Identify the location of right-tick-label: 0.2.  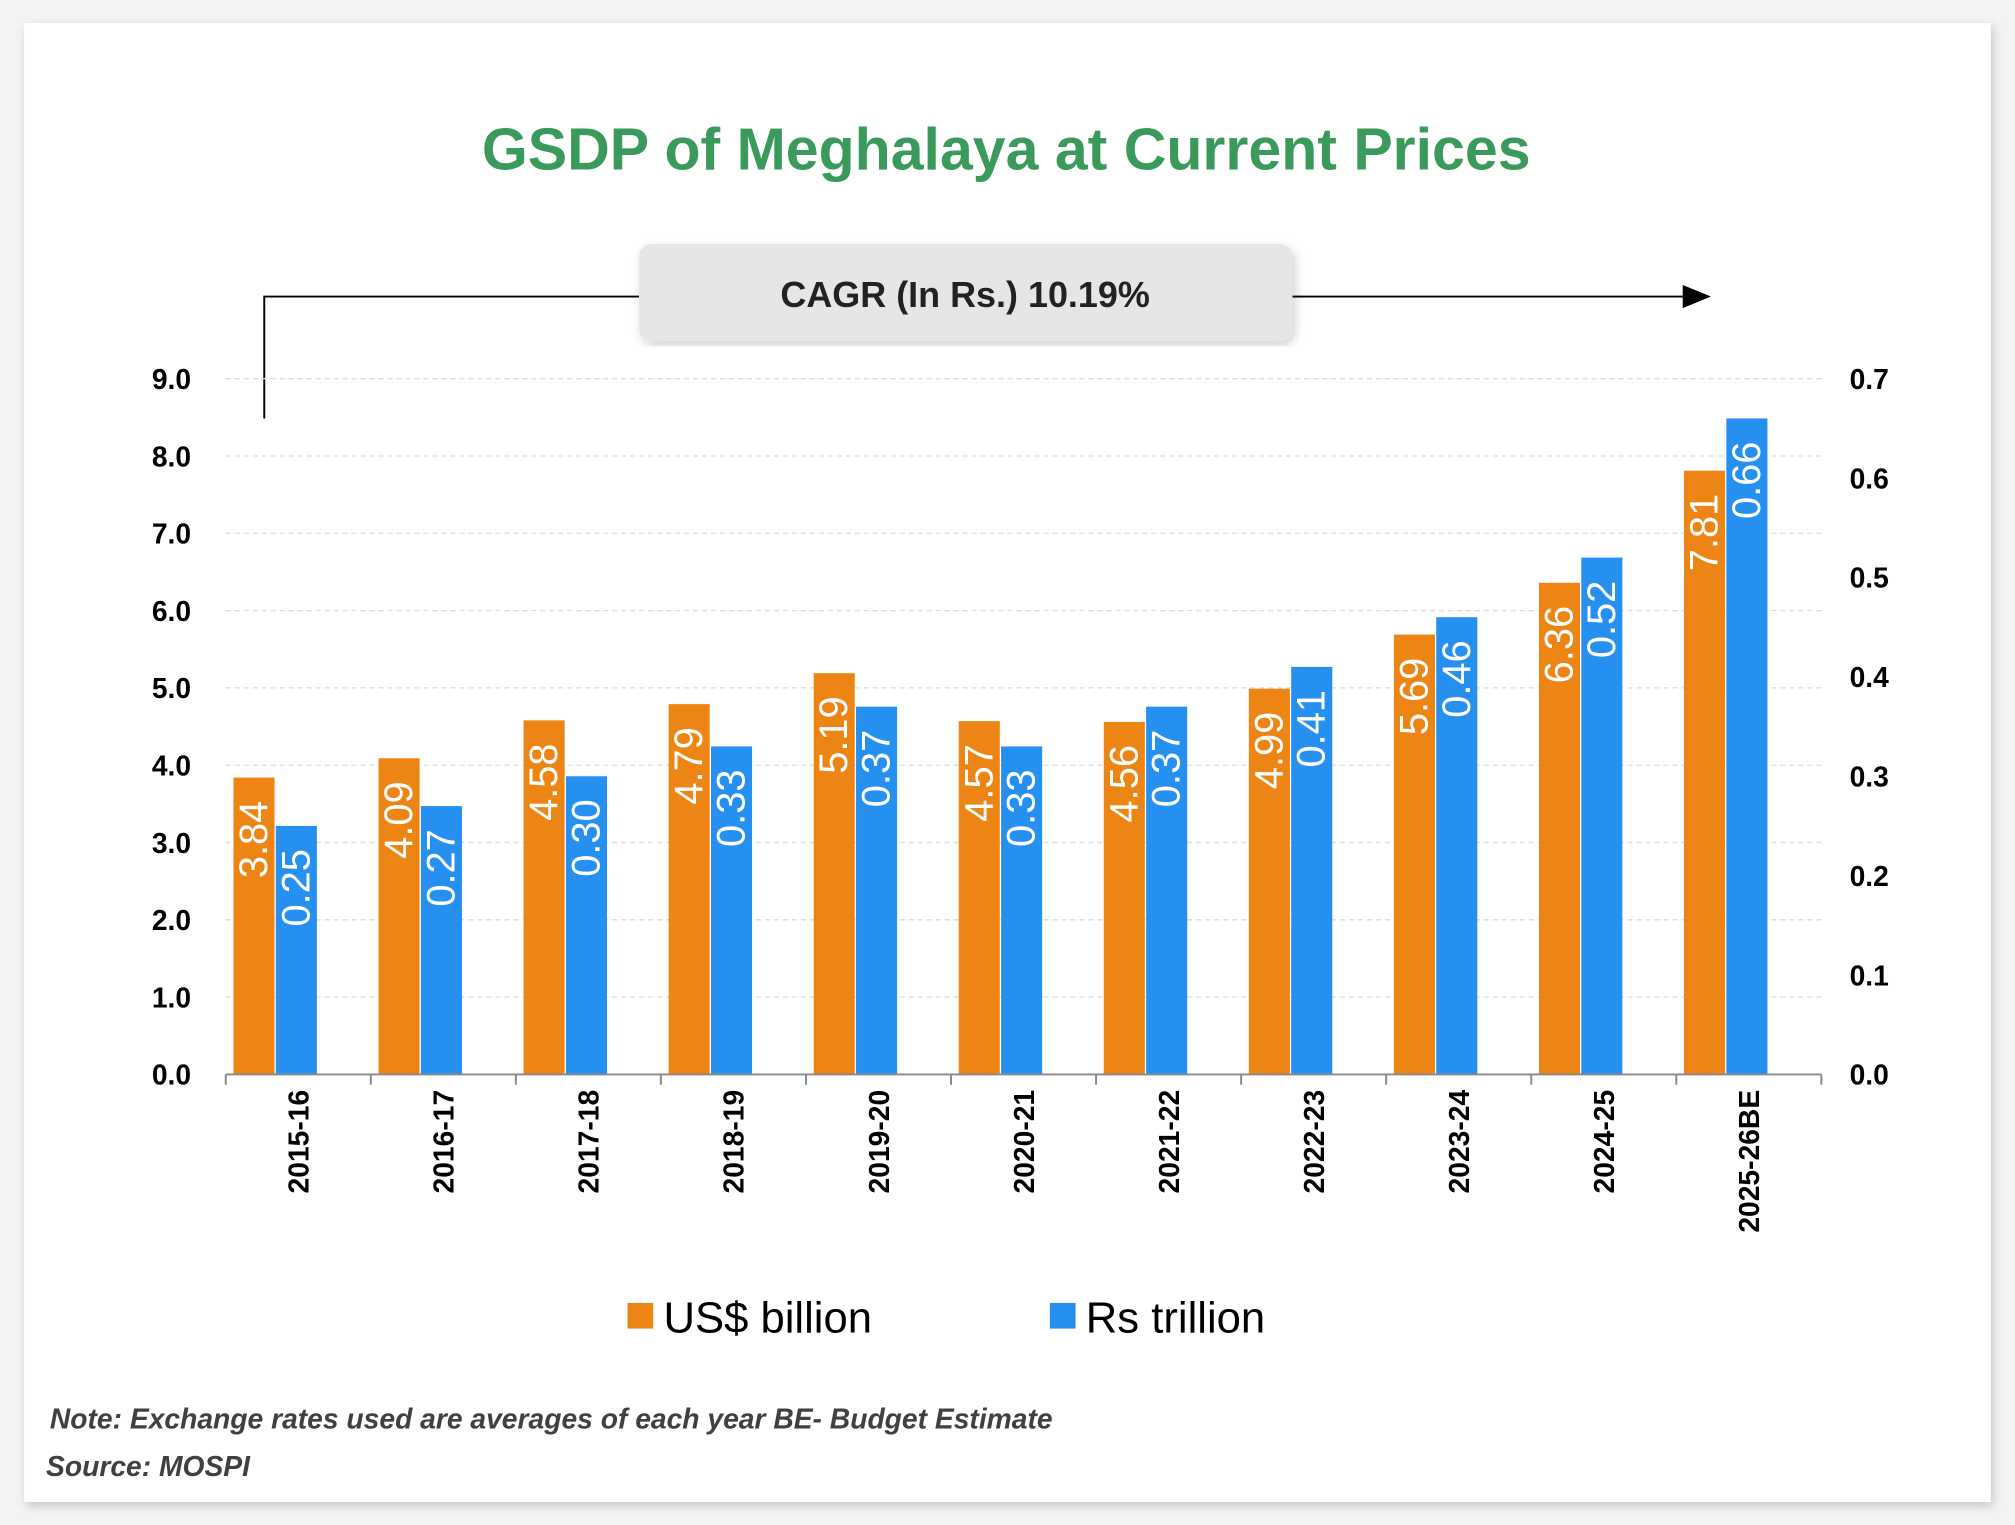
(1869, 876).